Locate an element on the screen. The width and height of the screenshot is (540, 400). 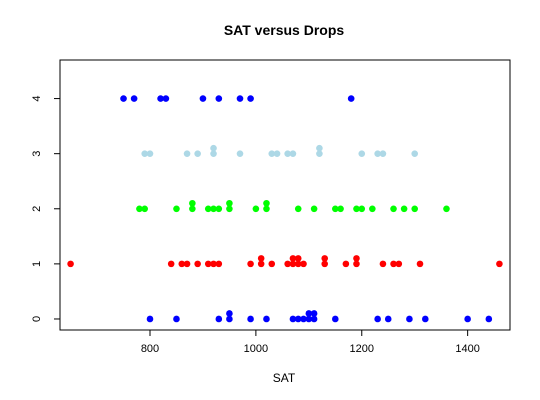
y-tick-label: 4 is located at coordinates (37, 99).